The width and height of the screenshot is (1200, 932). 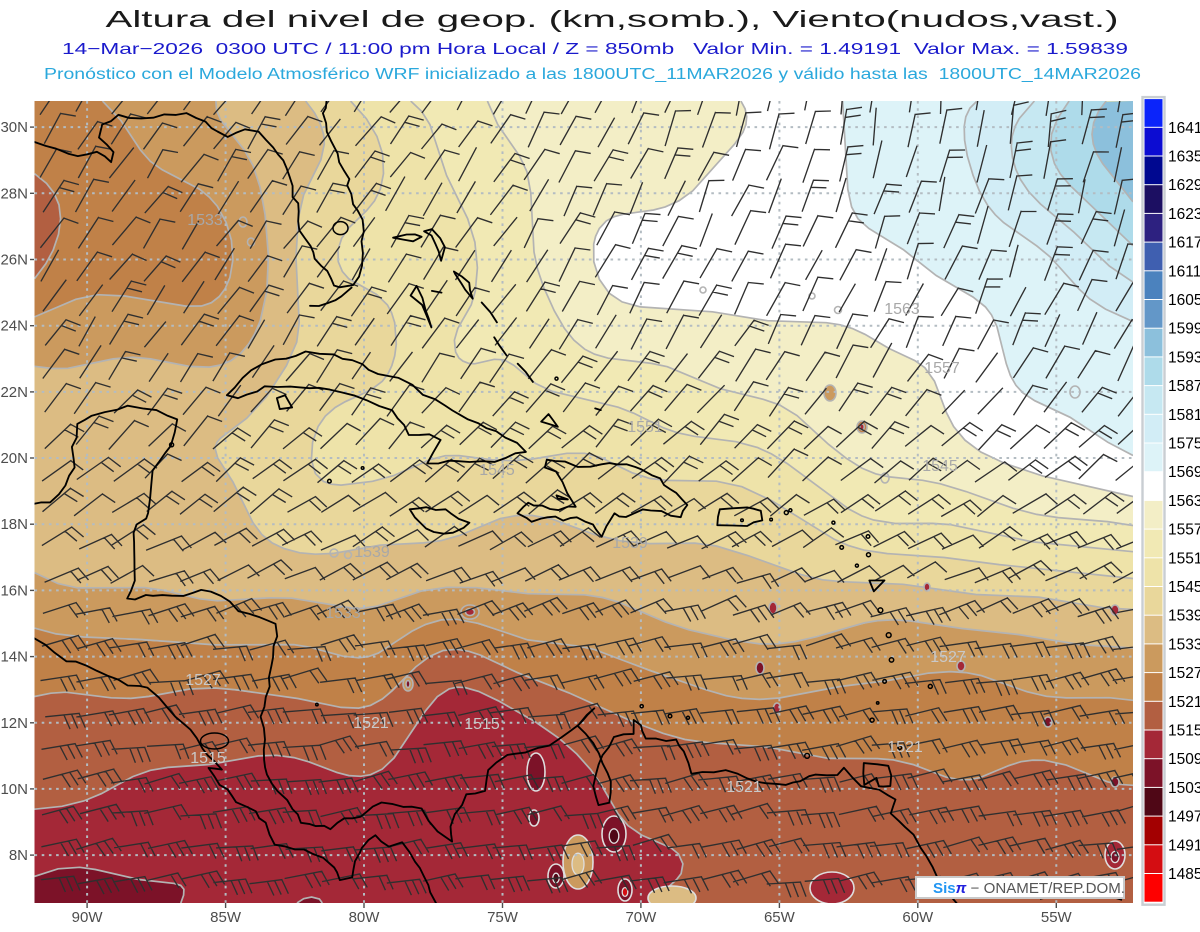 I want to click on svg-text: 22N, so click(x=14, y=392).